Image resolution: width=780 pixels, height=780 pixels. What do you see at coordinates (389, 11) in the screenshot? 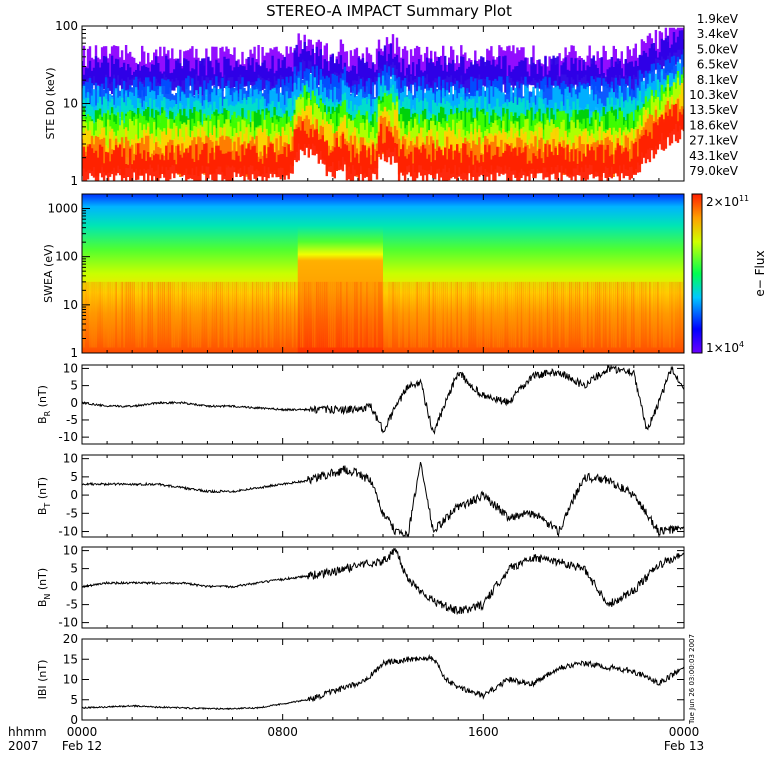
I see `plot-title: STEREO-A IMPACT Summary Plot` at bounding box center [389, 11].